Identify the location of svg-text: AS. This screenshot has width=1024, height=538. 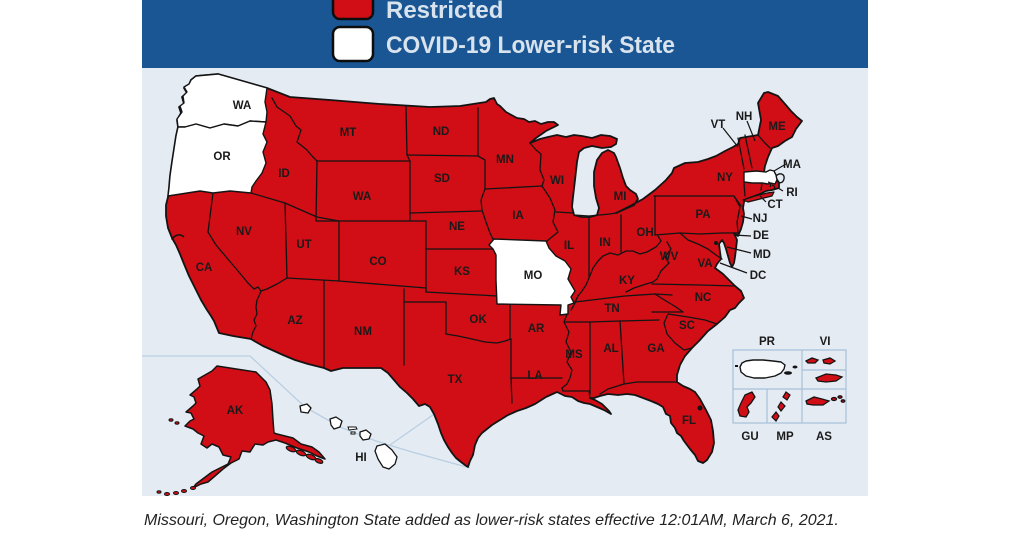
(824, 437).